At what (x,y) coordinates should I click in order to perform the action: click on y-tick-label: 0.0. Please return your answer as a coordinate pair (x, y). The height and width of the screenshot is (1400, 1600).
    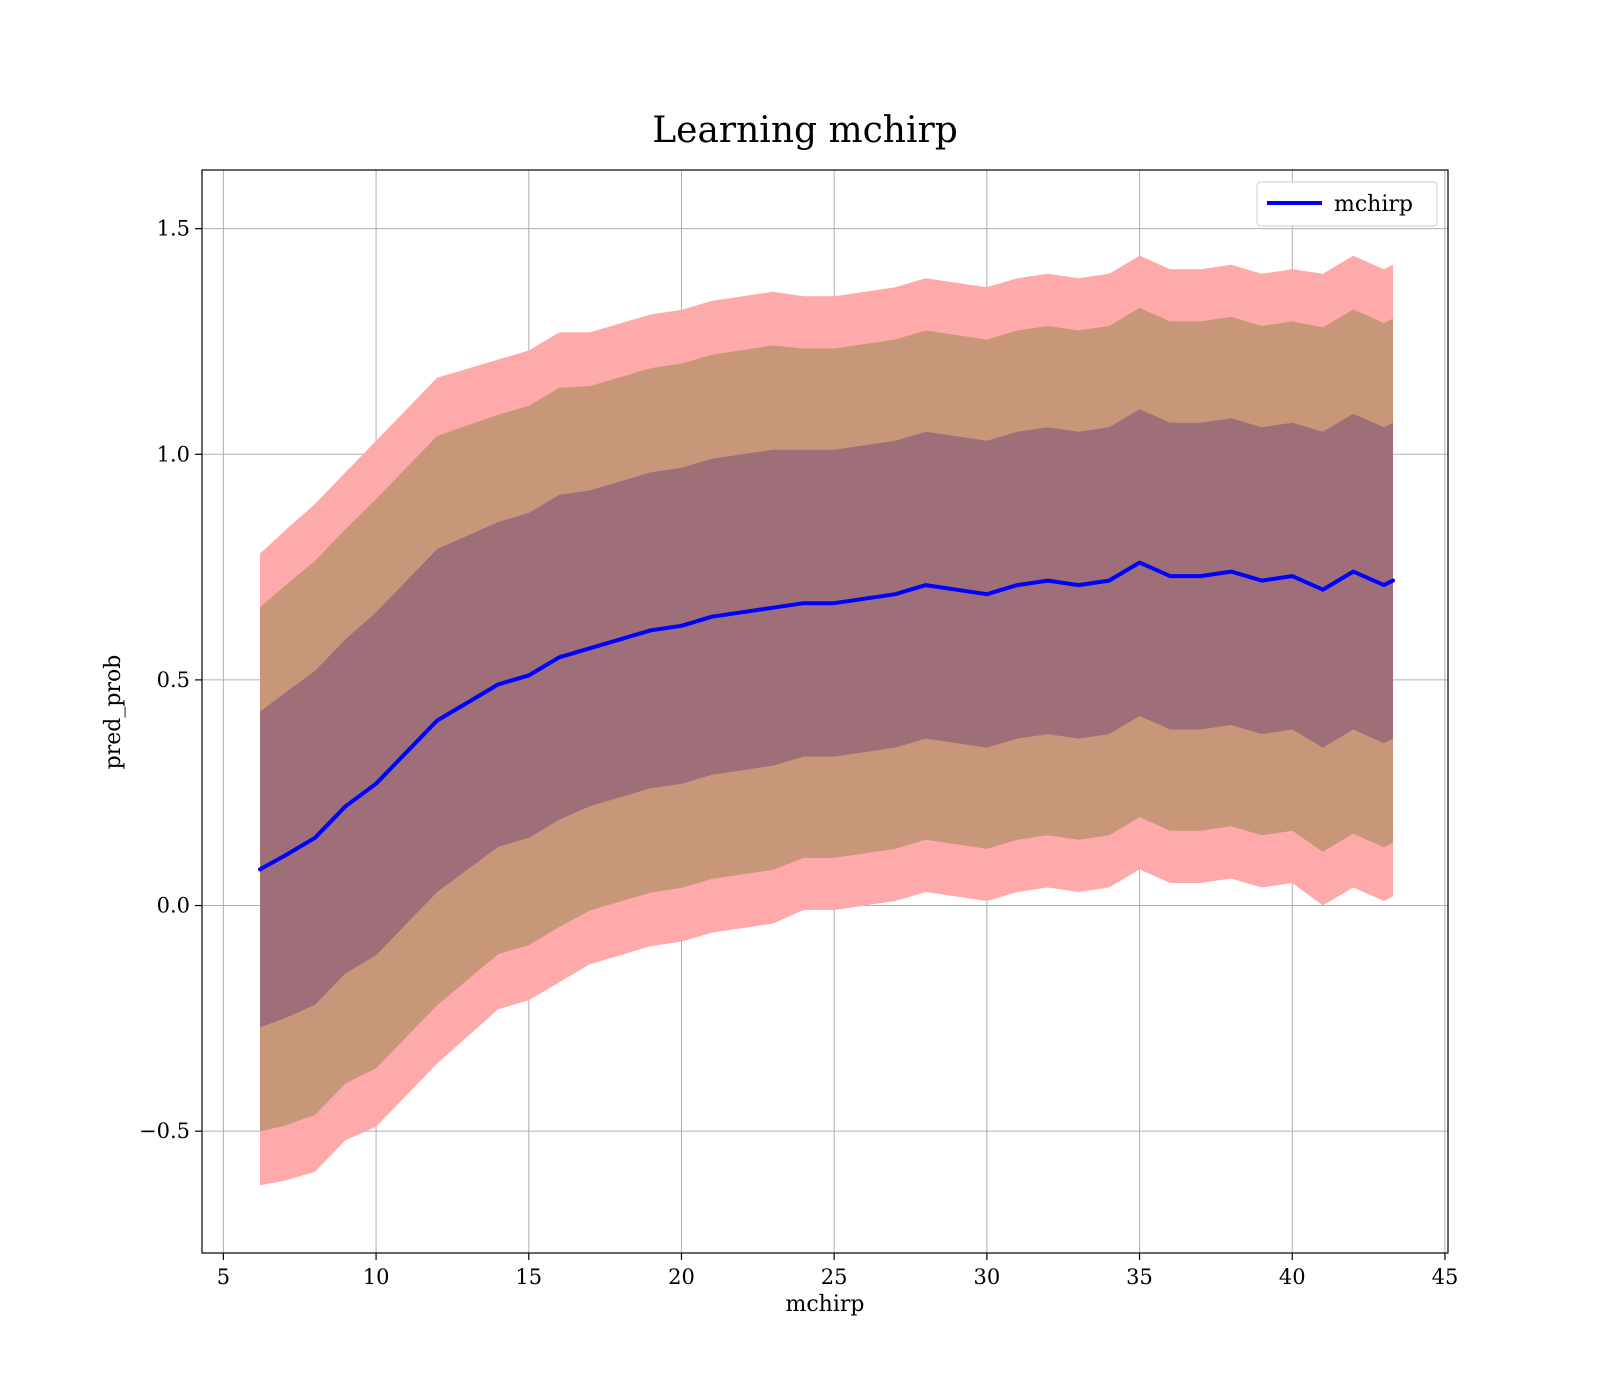
    Looking at the image, I should click on (173, 906).